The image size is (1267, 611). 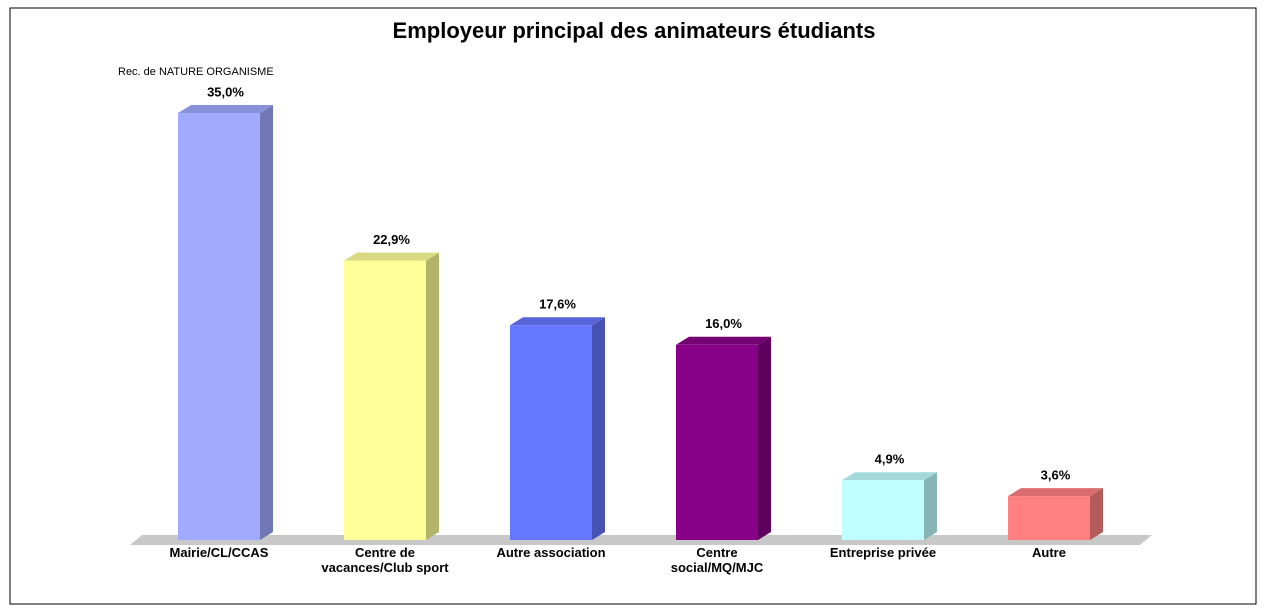 I want to click on value-label: 16,0%, so click(x=723, y=323).